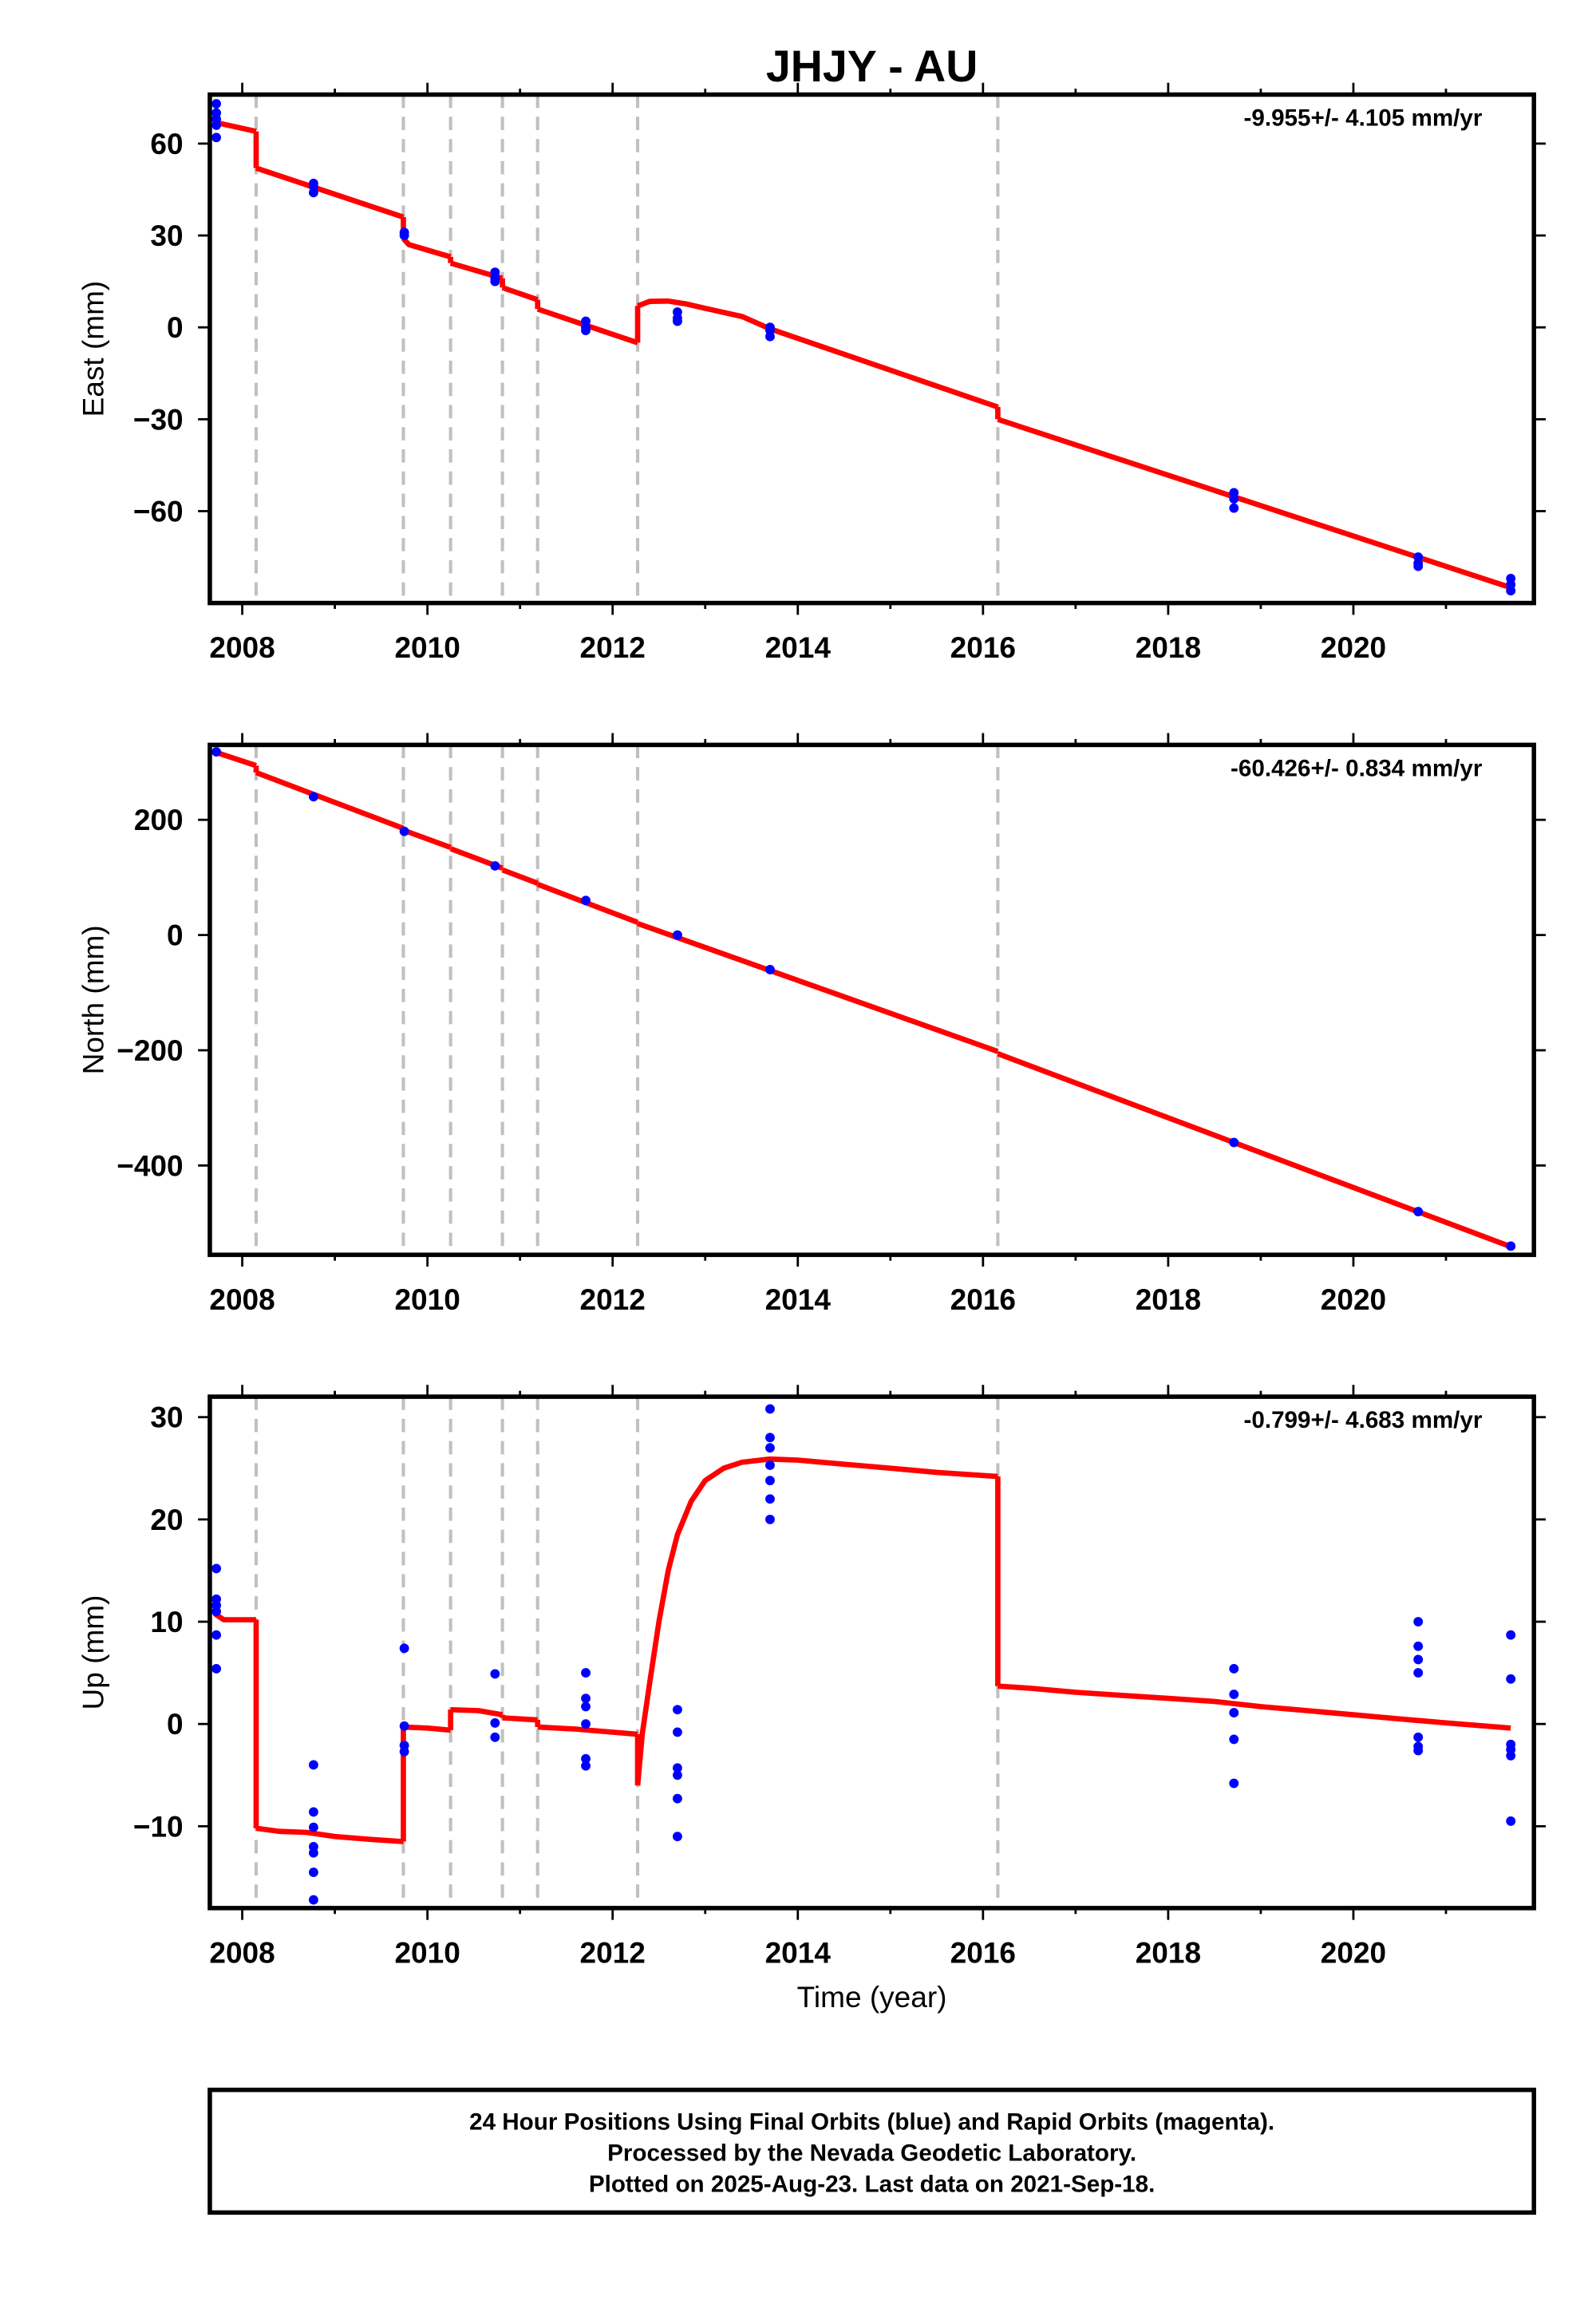 The height and width of the screenshot is (2316, 1596). What do you see at coordinates (1353, 1952) in the screenshot?
I see `up-x-tick-label-6: 2020` at bounding box center [1353, 1952].